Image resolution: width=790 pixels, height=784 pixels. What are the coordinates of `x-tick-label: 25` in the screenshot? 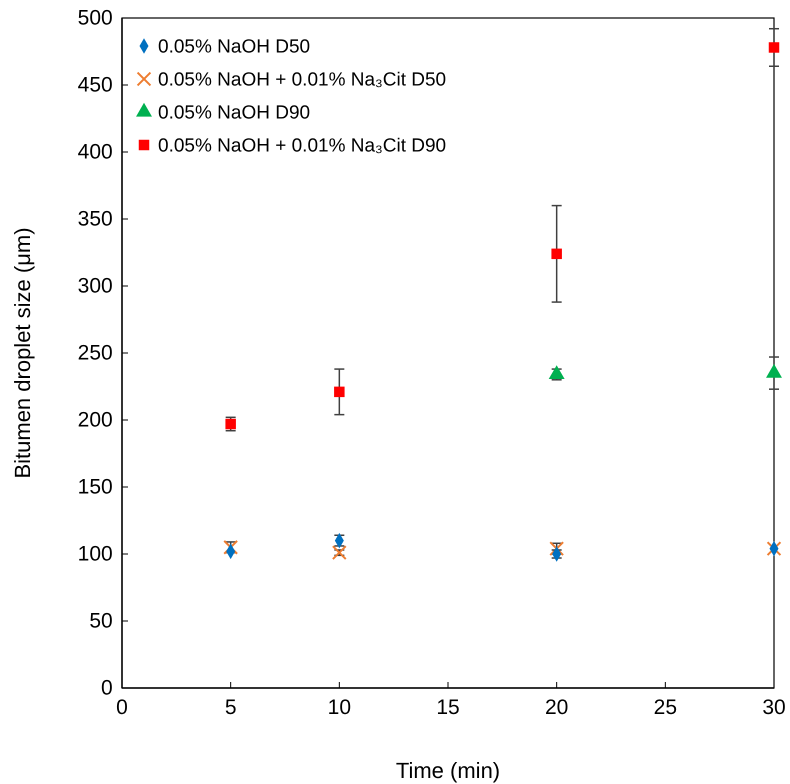 It's located at (666, 708).